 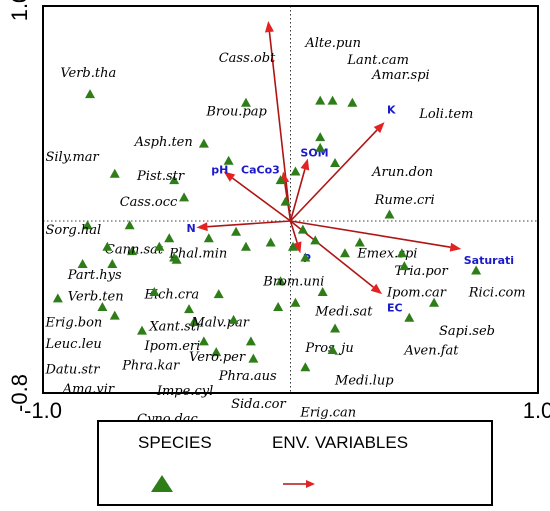 What do you see at coordinates (160, 176) in the screenshot?
I see `species-label-pist-str: Pist.str` at bounding box center [160, 176].